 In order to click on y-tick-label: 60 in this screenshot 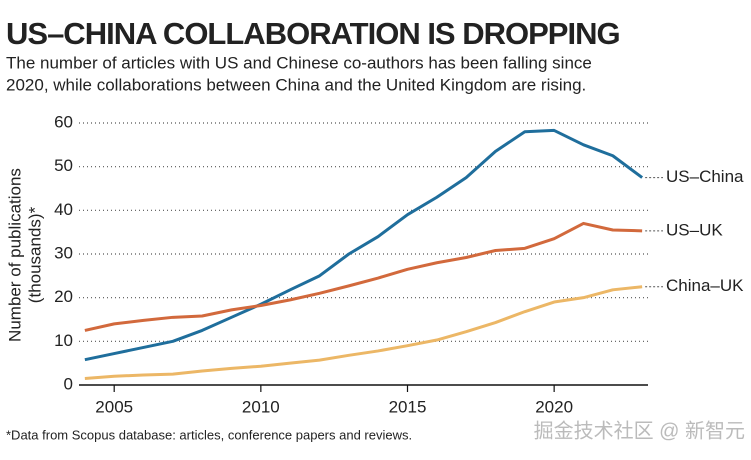, I will do `click(63, 121)`.